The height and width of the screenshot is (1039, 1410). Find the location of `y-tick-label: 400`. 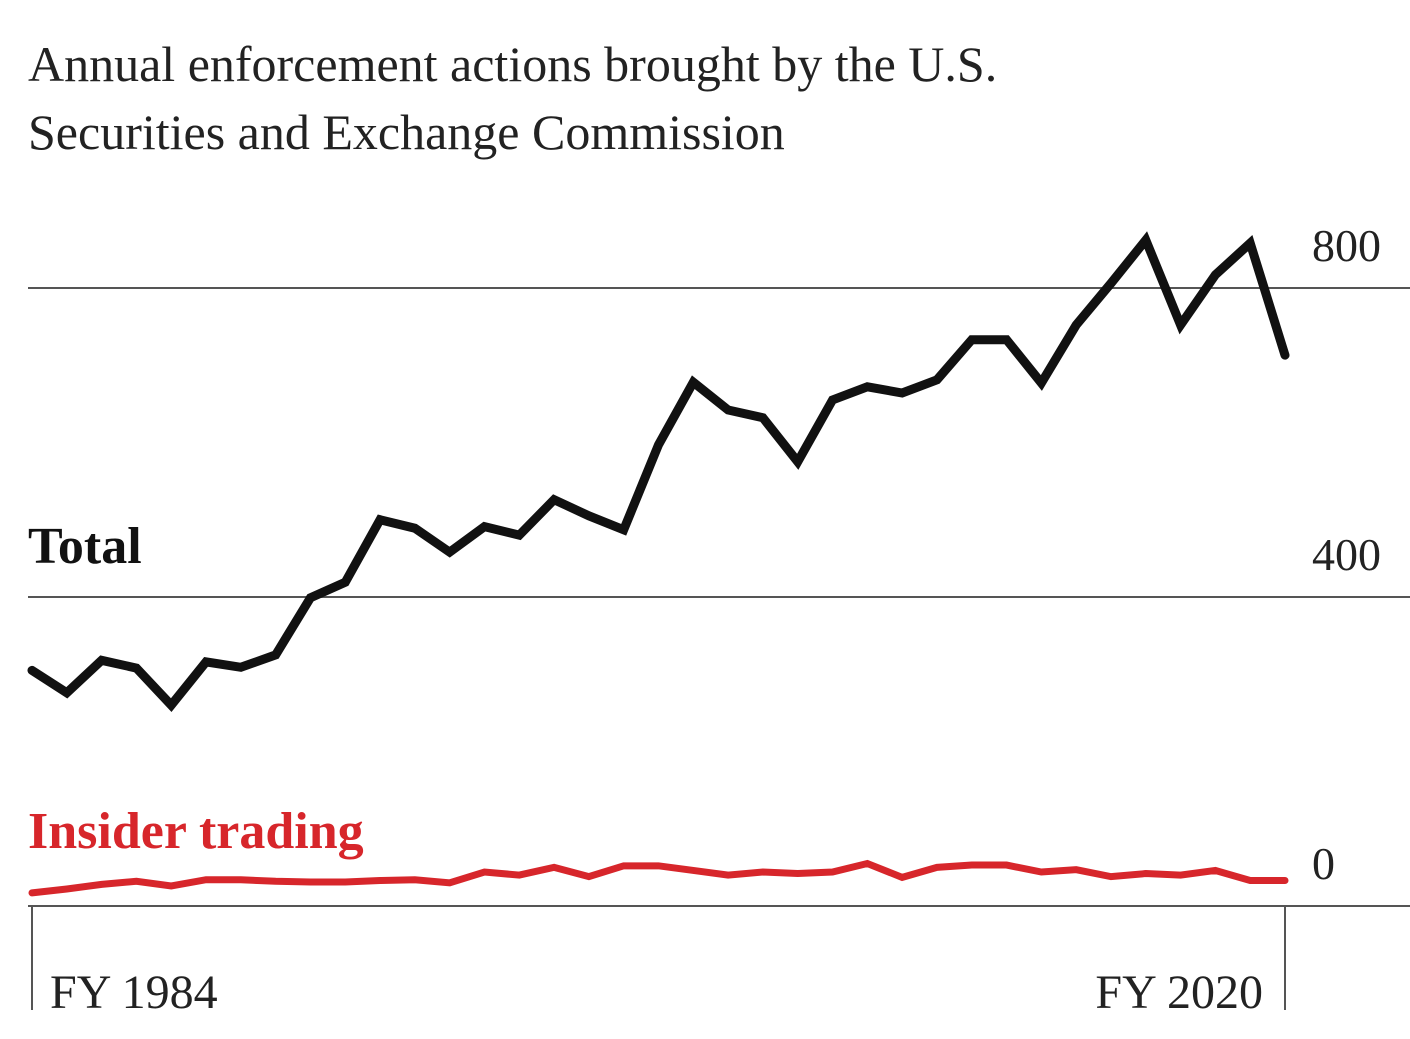

y-tick-label: 400 is located at coordinates (1346, 554).